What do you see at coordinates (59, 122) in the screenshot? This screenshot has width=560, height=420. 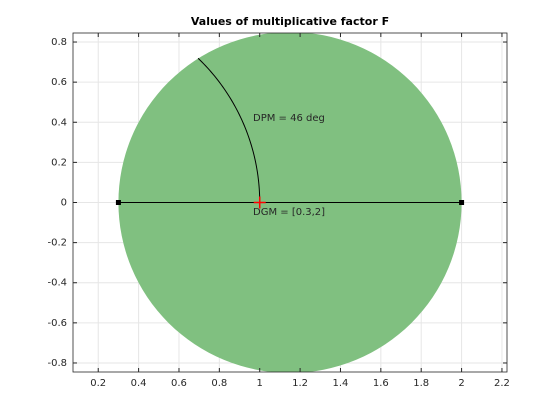 I see `y-tick-label: 0.4` at bounding box center [59, 122].